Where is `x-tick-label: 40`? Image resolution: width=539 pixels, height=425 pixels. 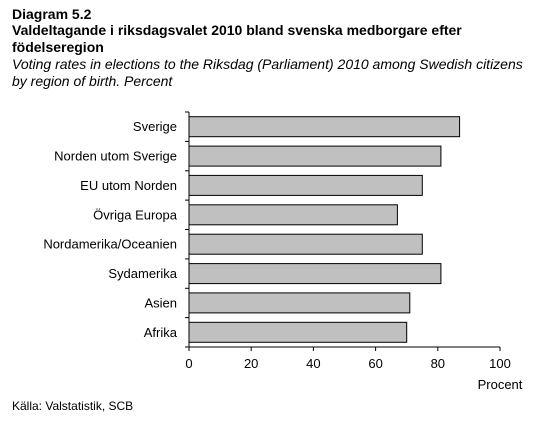 x-tick-label: 40 is located at coordinates (313, 363).